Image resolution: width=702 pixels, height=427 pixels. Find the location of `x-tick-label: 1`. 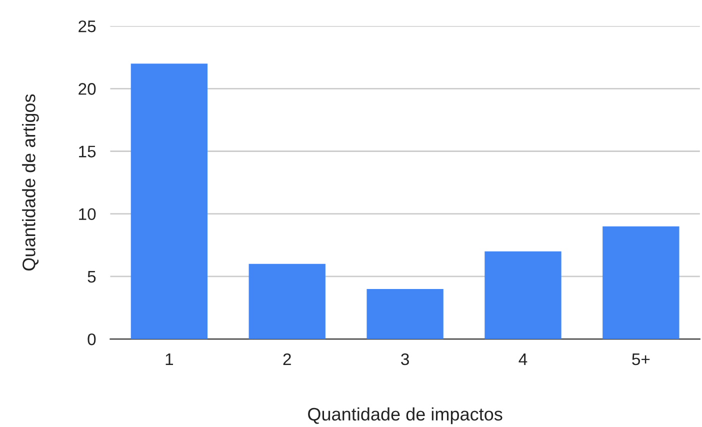

x-tick-label: 1 is located at coordinates (170, 360).